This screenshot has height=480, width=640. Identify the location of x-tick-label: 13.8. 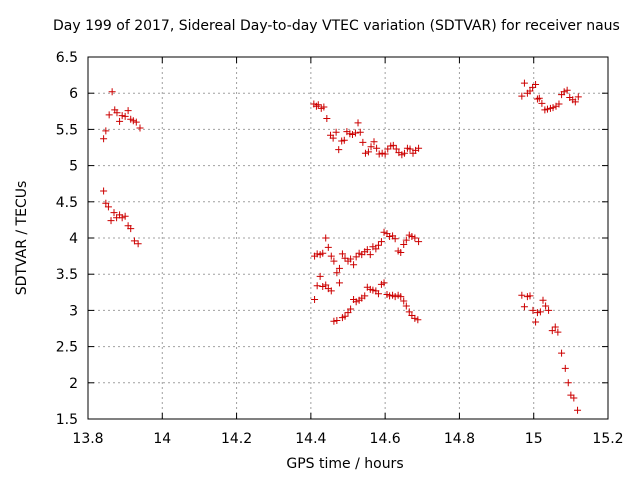
(87, 439).